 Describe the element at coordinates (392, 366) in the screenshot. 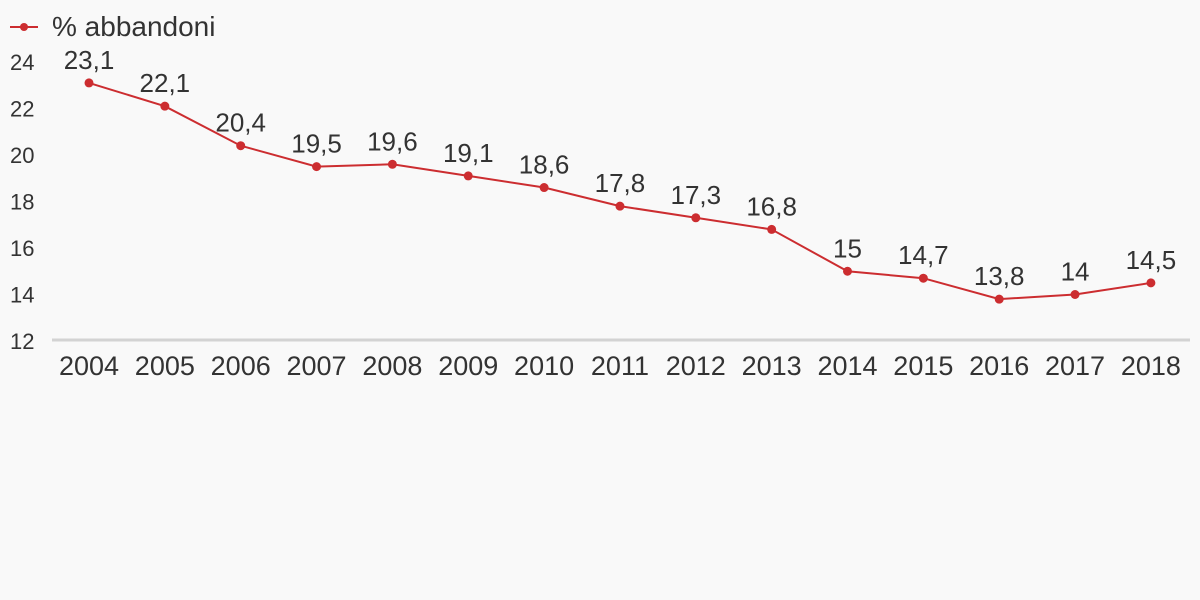

I see `x-tick-label: 2008` at that location.